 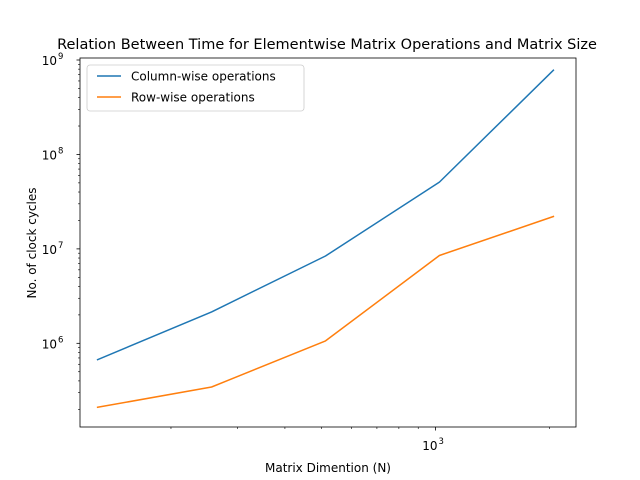 I want to click on y-tick-label-3: 10, so click(x=49, y=61).